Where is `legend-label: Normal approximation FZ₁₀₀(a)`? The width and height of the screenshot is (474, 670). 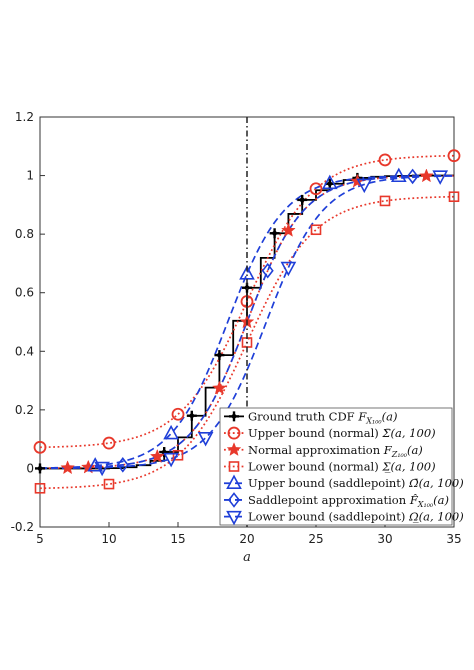
legend-label: Normal approximation FZ₁₀₀(a) is located at coordinates (335, 451).